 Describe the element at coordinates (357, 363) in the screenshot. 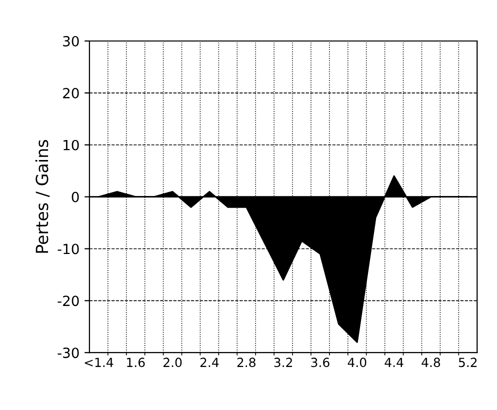

I see `x-tick-label: 4.0` at that location.